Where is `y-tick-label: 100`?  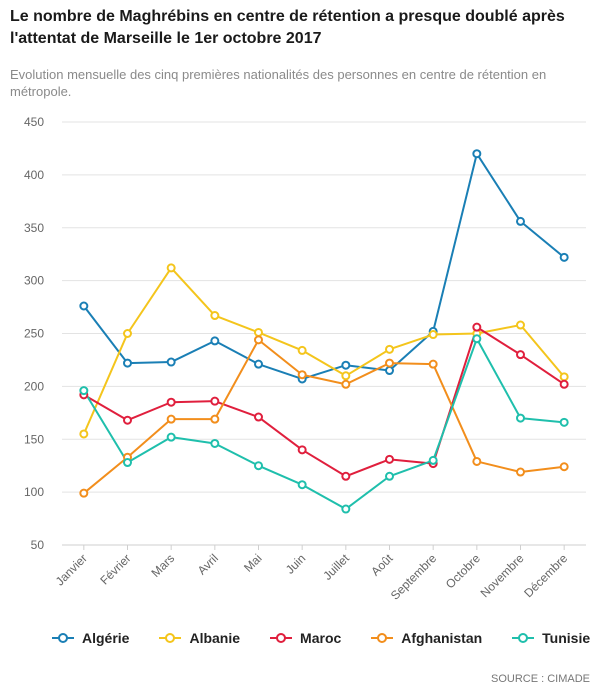
y-tick-label: 100 is located at coordinates (34, 492).